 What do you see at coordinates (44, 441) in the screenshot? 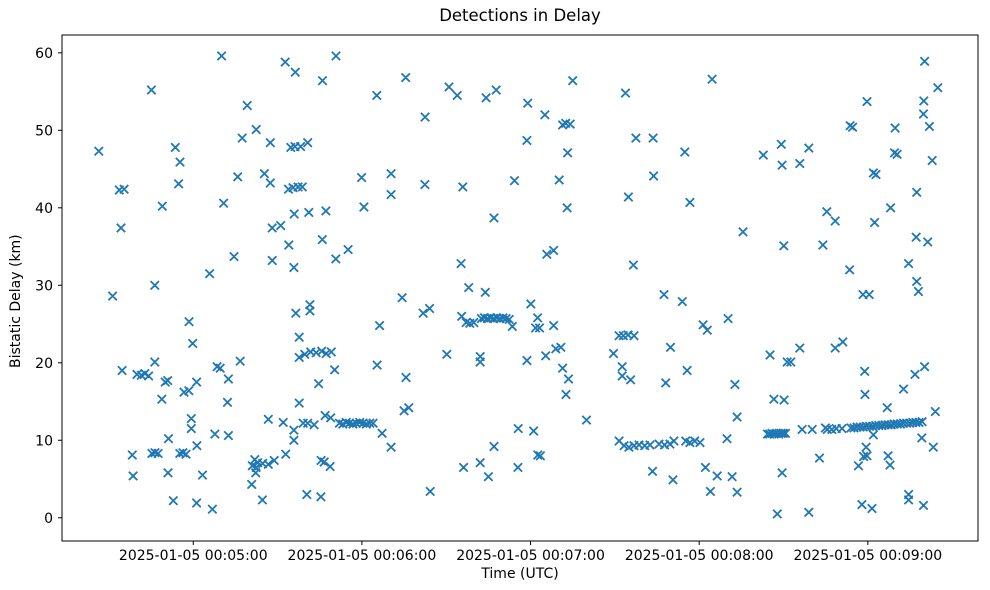
I see `y-tick-label: 10` at bounding box center [44, 441].